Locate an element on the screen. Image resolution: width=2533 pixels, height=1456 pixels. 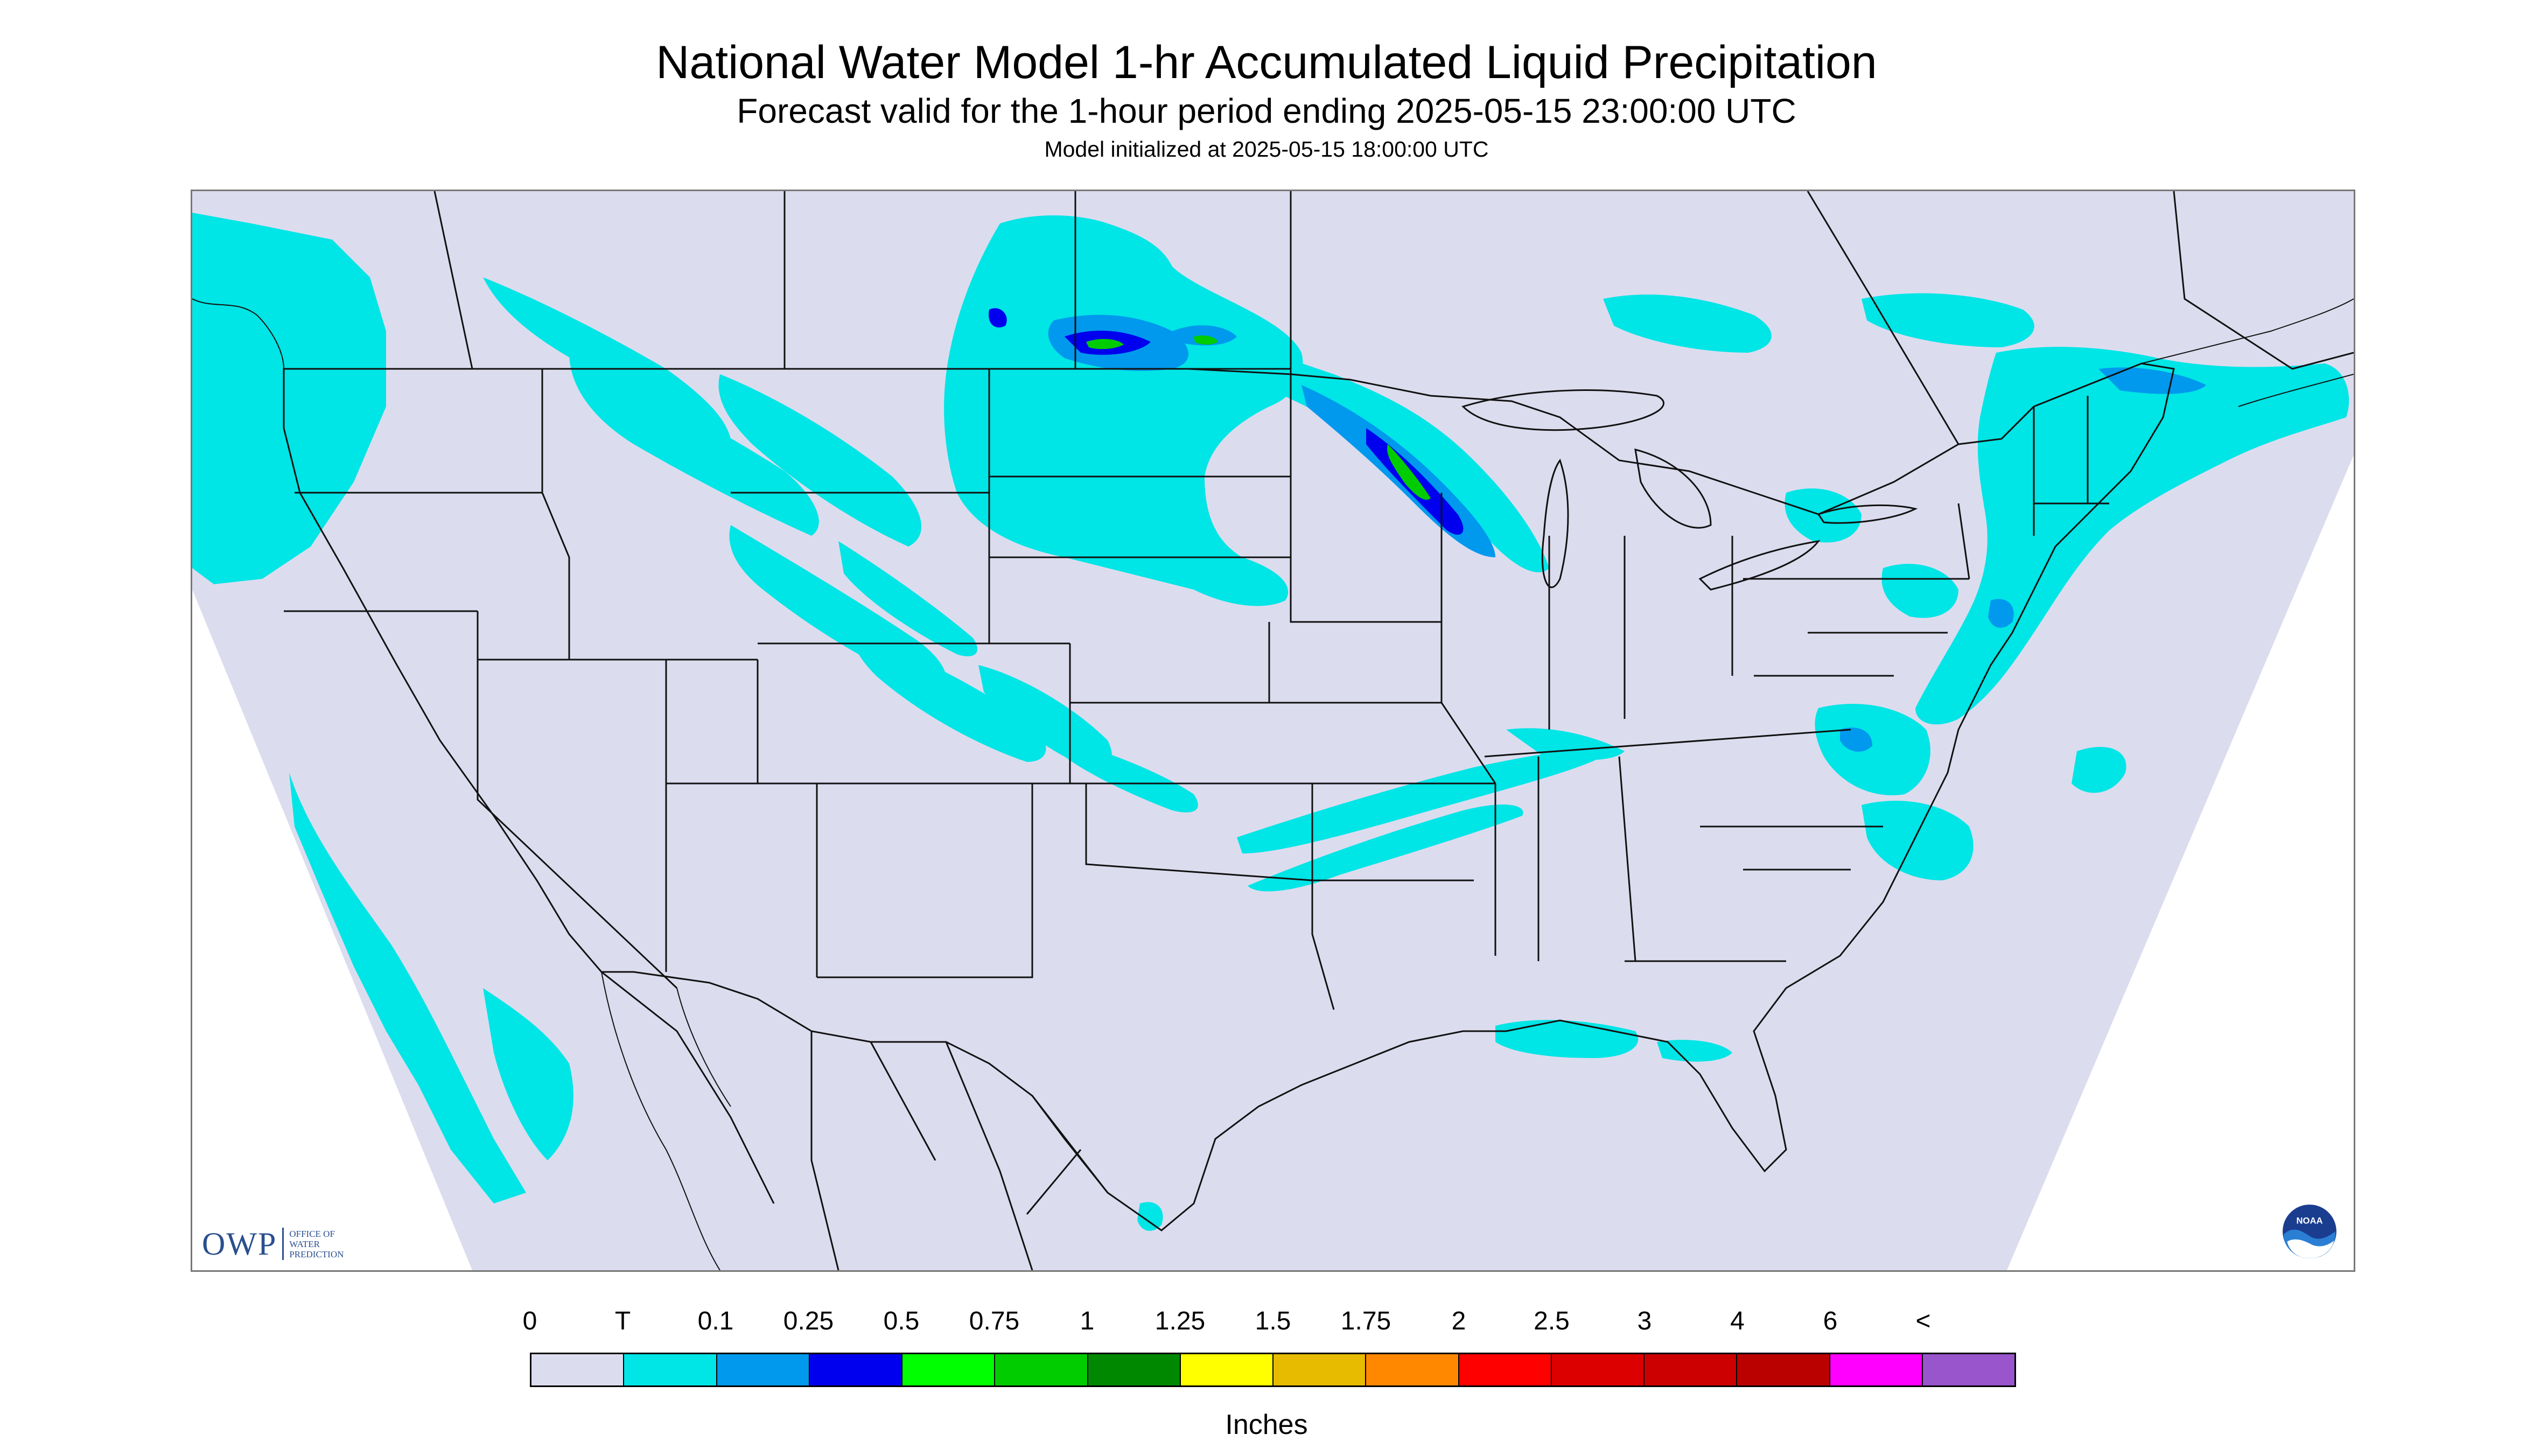
coast-baja is located at coordinates (660, 1120).